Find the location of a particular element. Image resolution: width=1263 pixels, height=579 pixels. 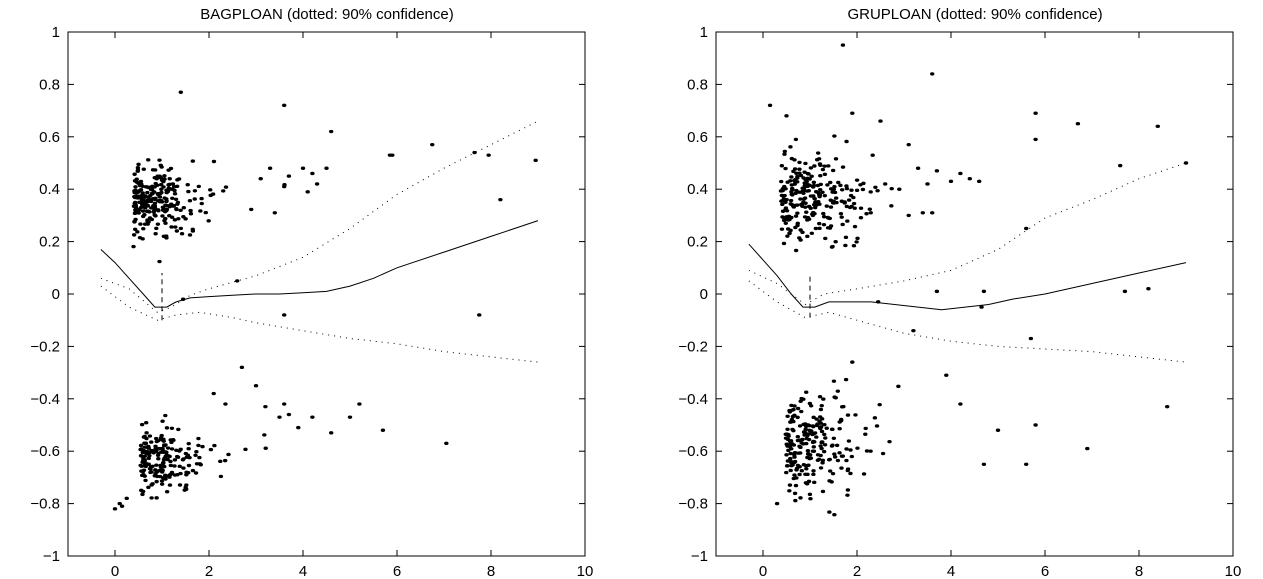

right-y-tick-label: 1 is located at coordinates (704, 32).